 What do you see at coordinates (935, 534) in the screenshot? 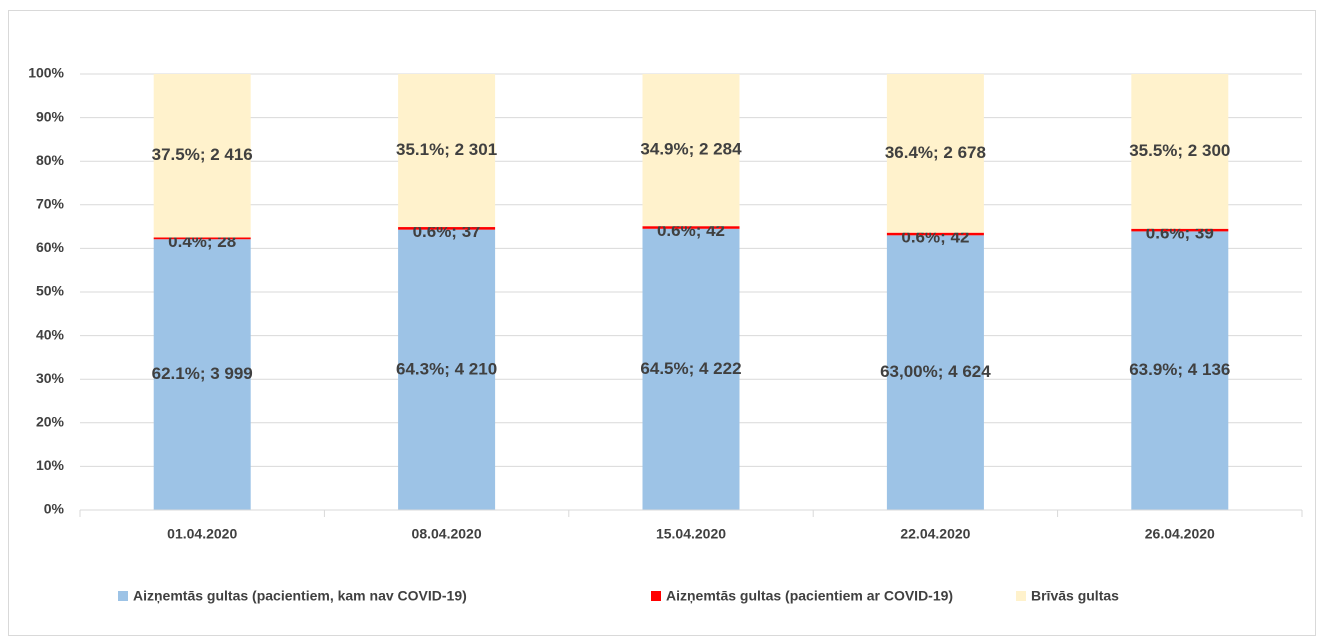
I see `x-tick-label: 22.04.2020` at bounding box center [935, 534].